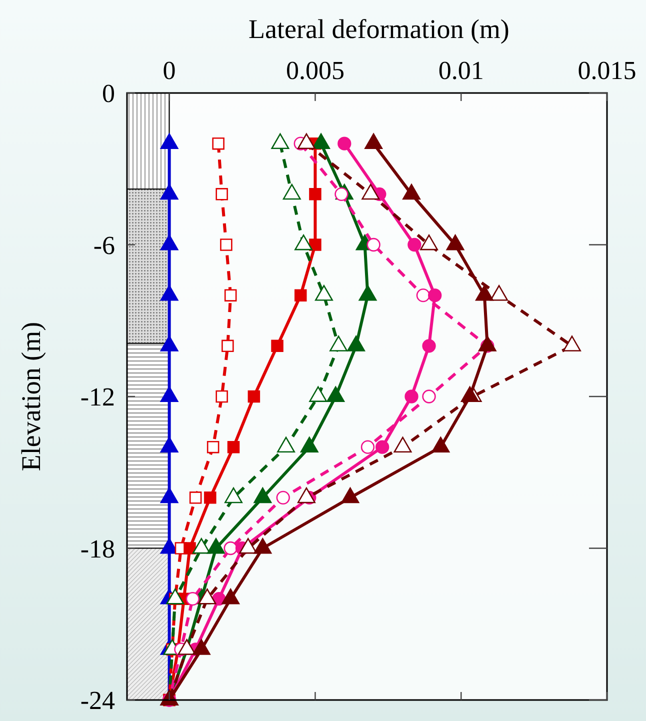 The height and width of the screenshot is (721, 646). What do you see at coordinates (315, 70) in the screenshot?
I see `x-tick-label: 0.005` at bounding box center [315, 70].